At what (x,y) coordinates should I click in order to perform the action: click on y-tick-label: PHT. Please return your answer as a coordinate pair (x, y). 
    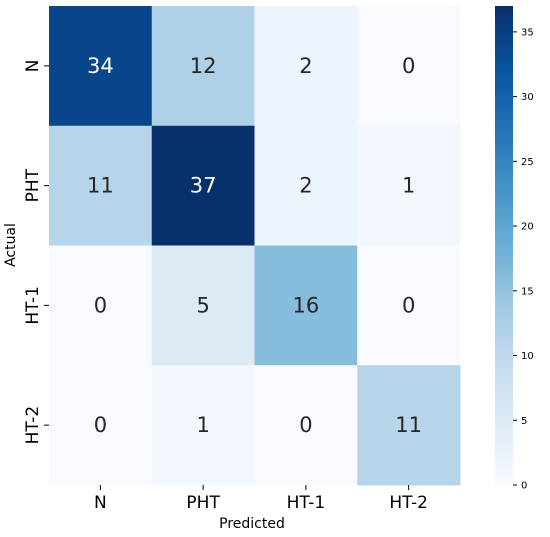
    Looking at the image, I should click on (33, 185).